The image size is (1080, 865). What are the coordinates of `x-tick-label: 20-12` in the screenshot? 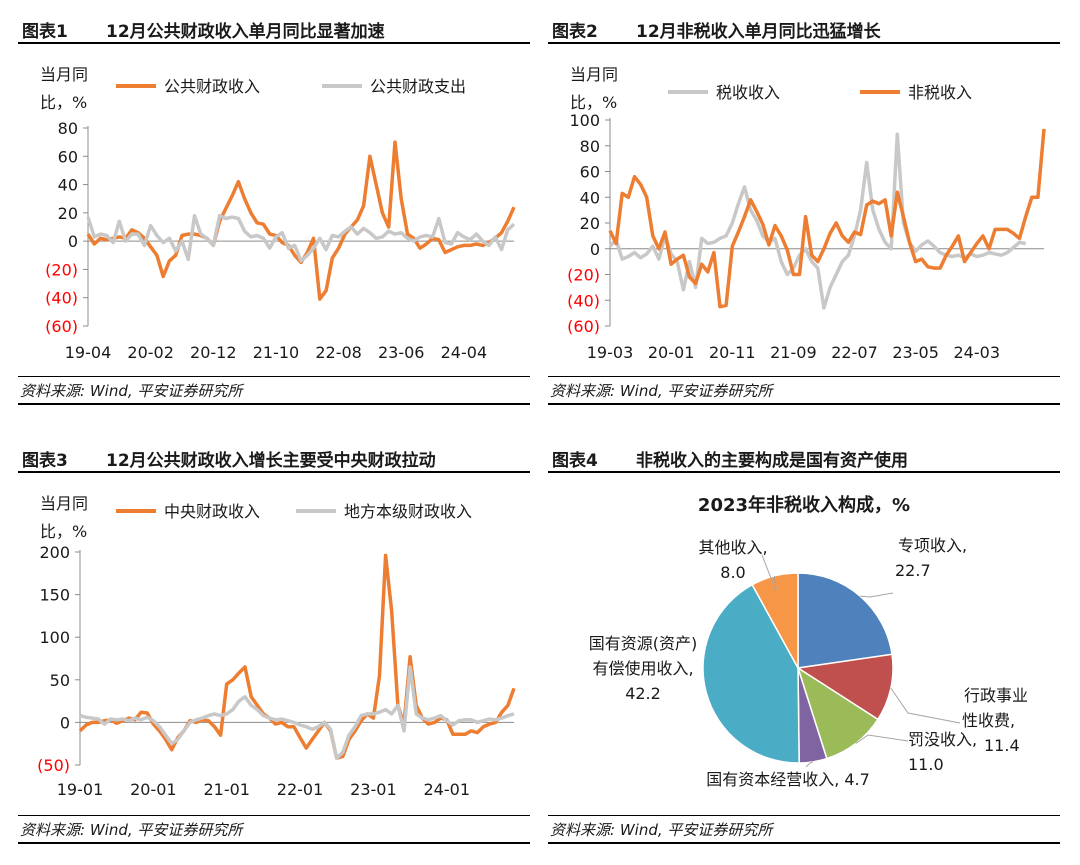 It's located at (213, 352).